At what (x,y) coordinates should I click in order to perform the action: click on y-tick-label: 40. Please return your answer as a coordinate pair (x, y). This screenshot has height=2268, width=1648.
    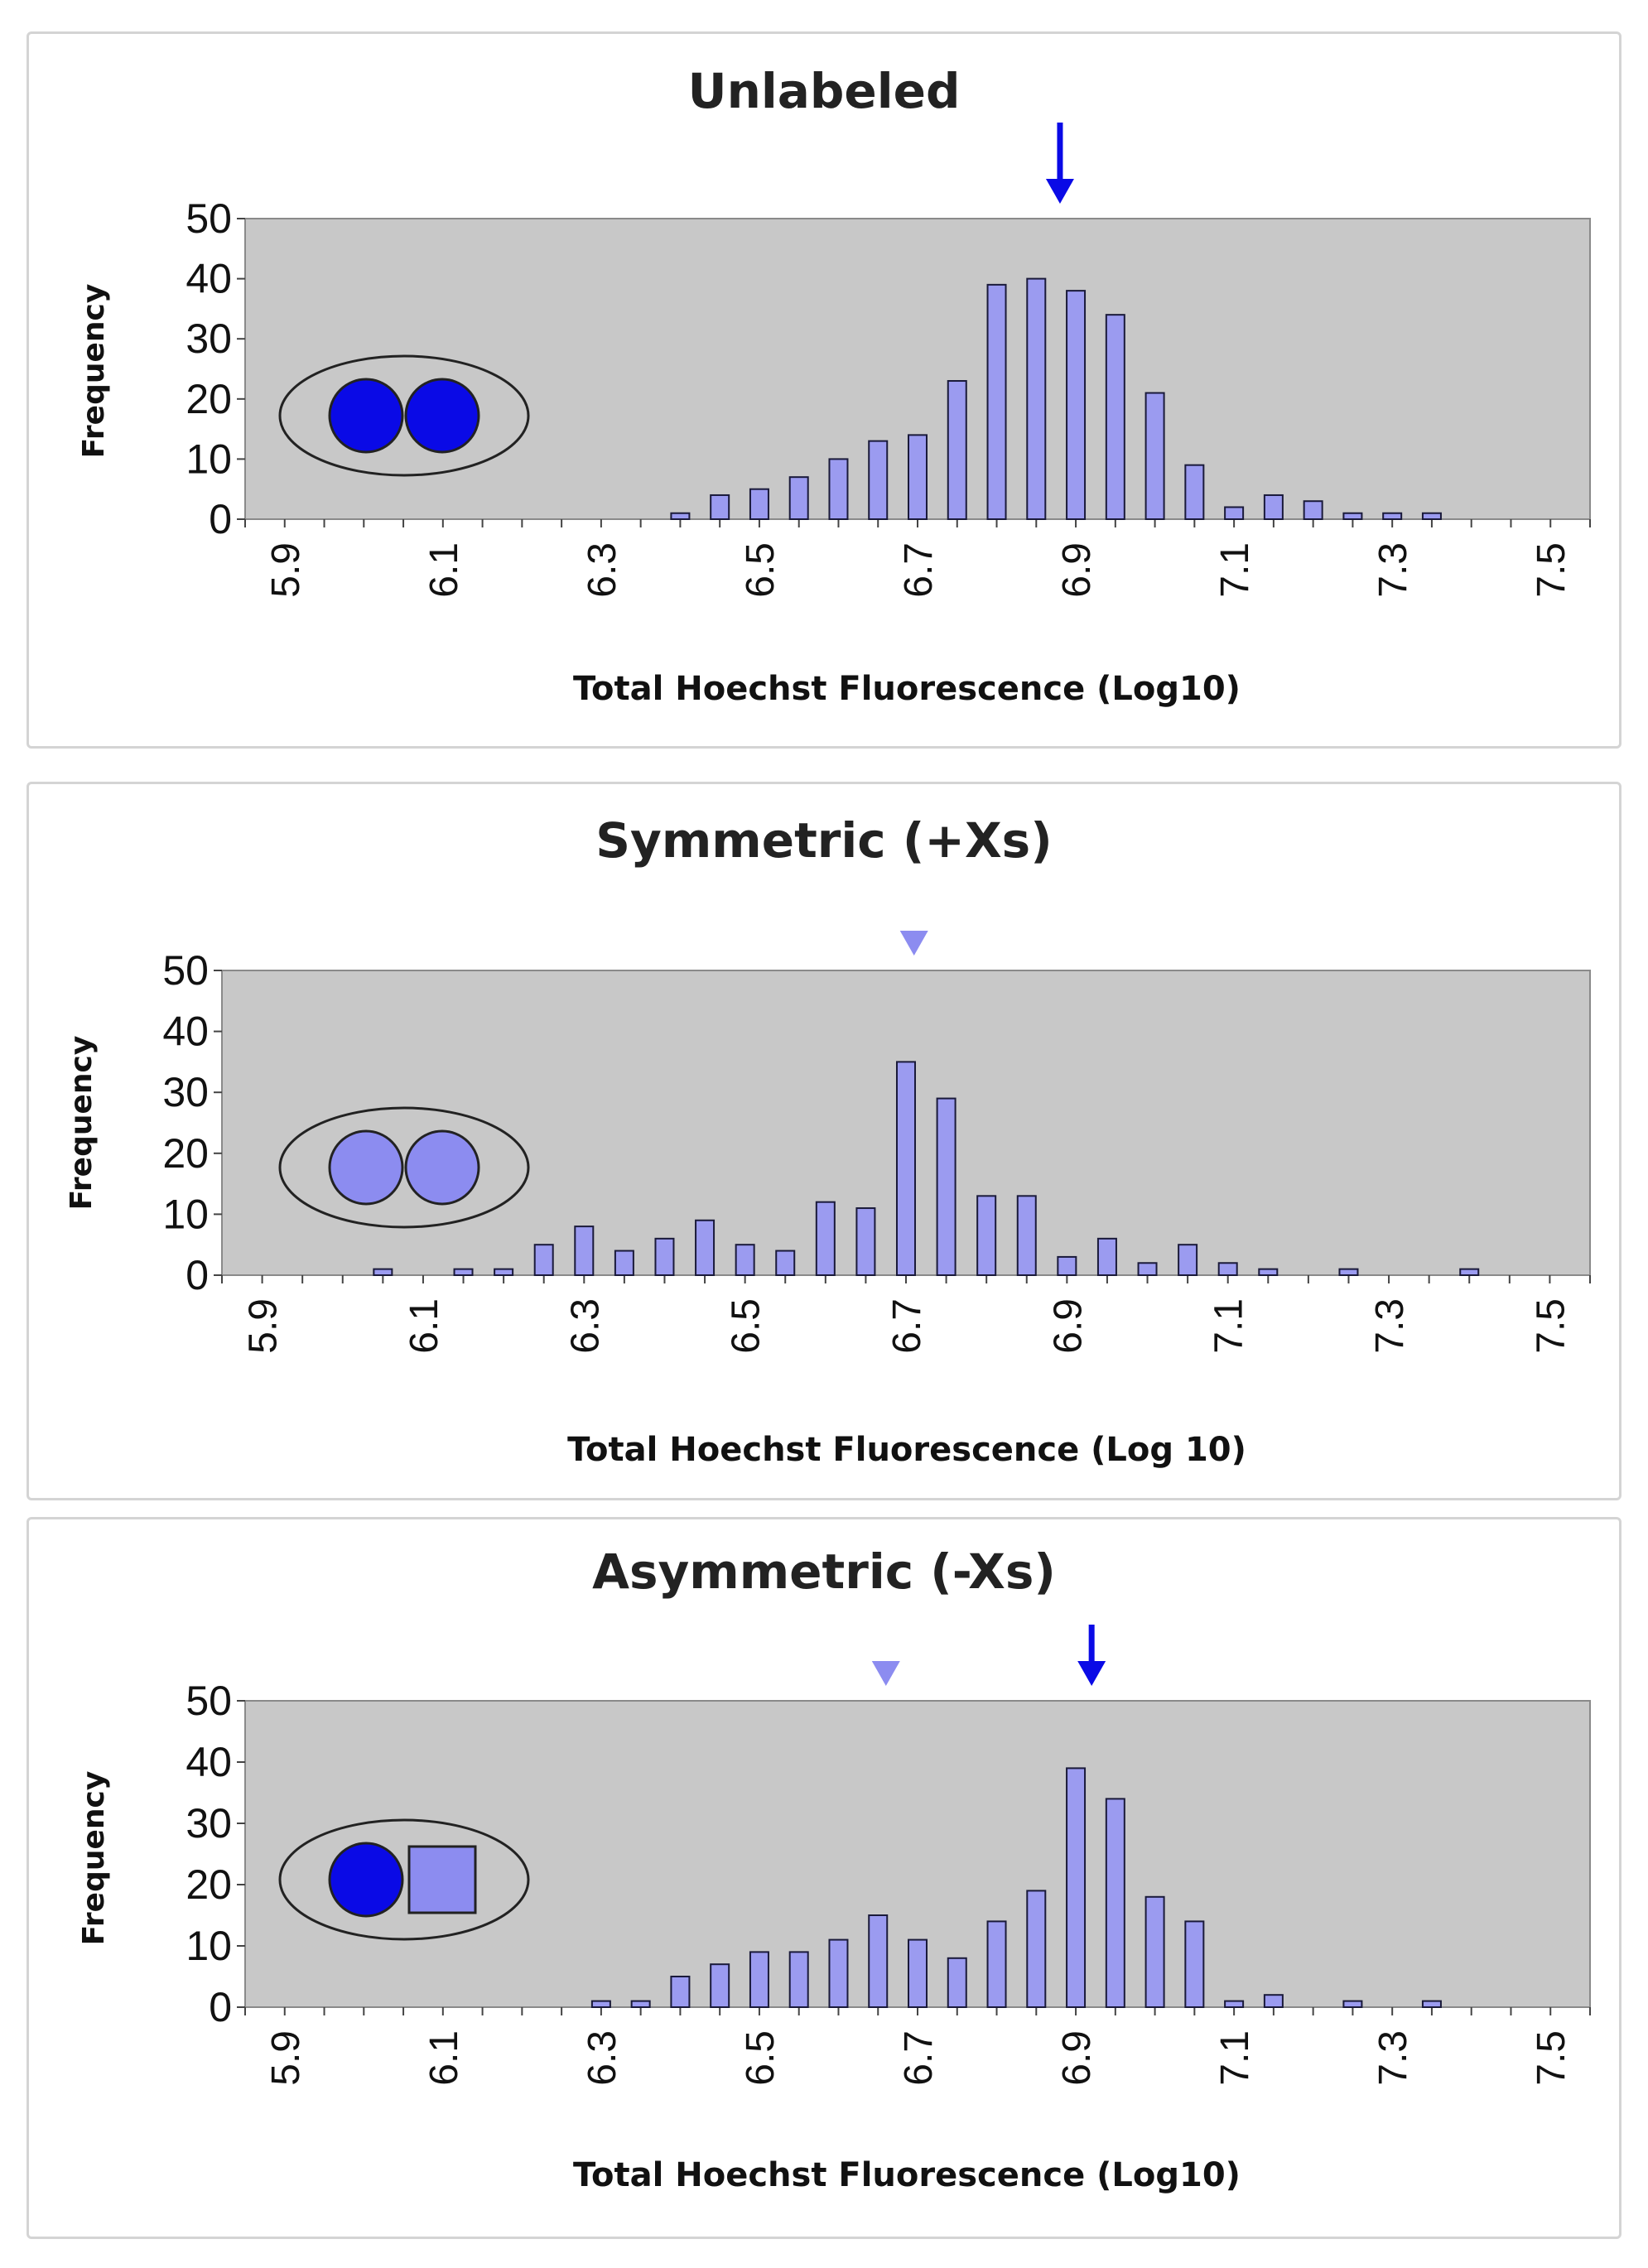
    Looking at the image, I should click on (185, 1032).